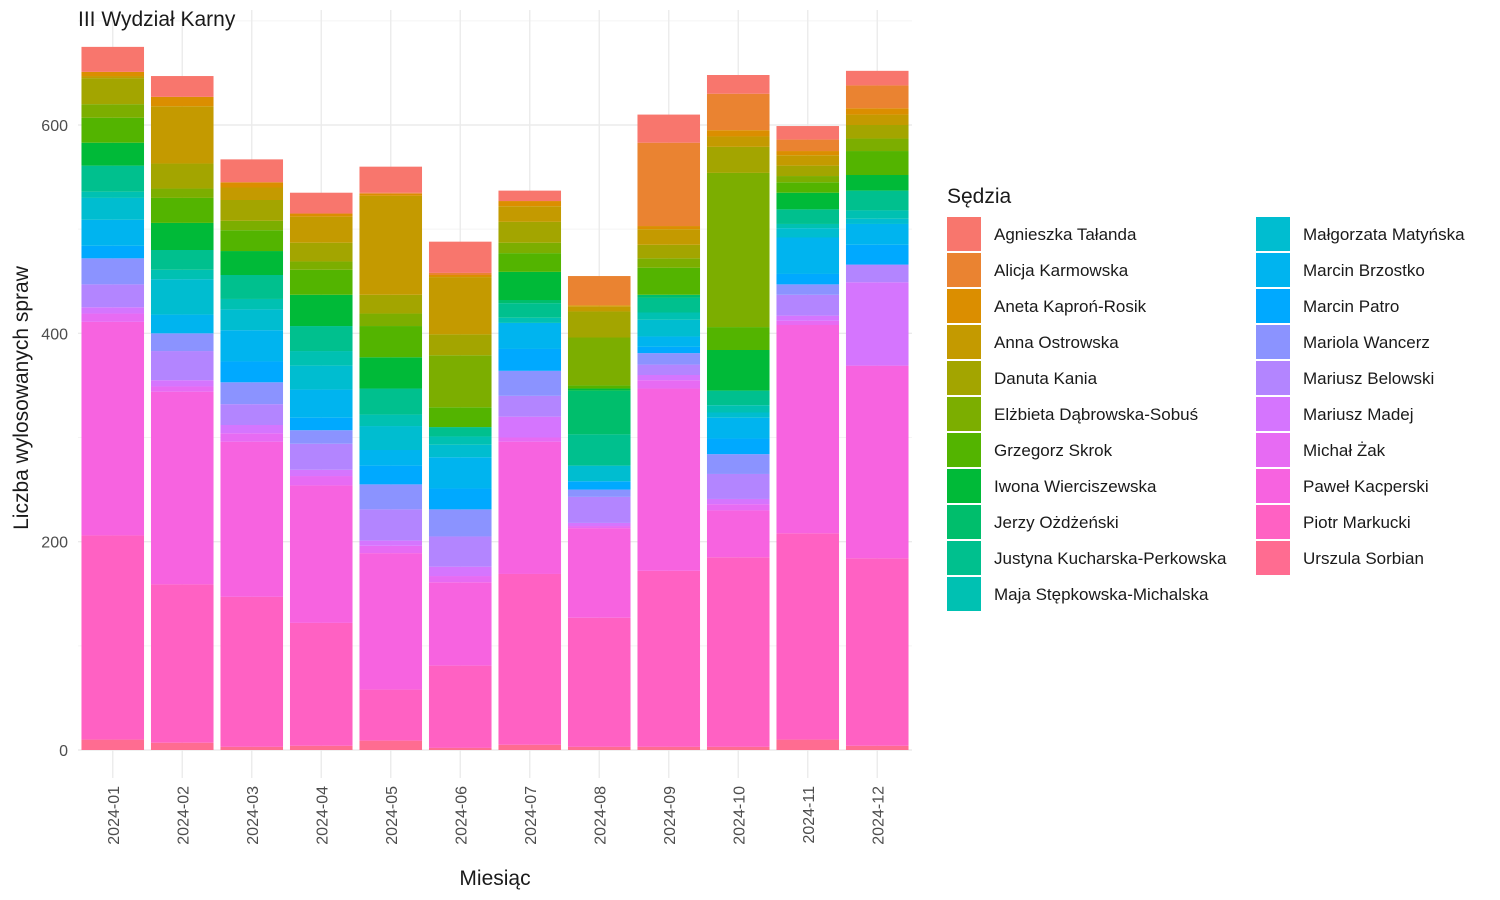  I want to click on legend-label: Urszula Sorbian, so click(1363, 558).